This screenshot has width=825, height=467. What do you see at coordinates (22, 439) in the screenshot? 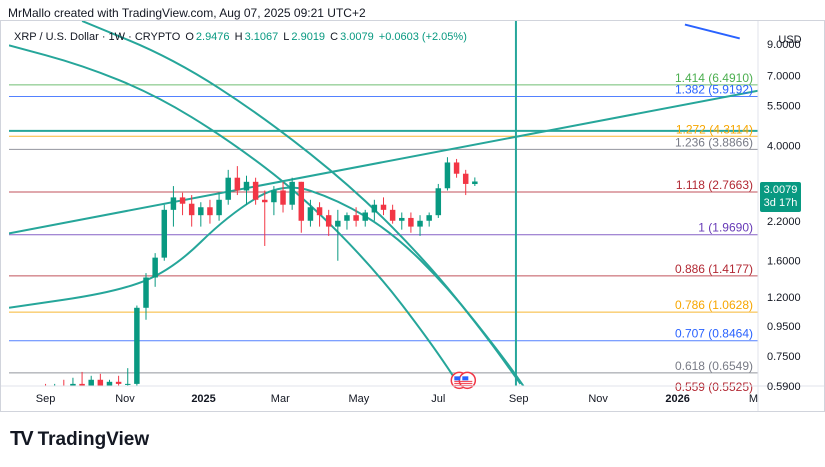
I see `tradingview-logo-icon: TV` at bounding box center [22, 439].